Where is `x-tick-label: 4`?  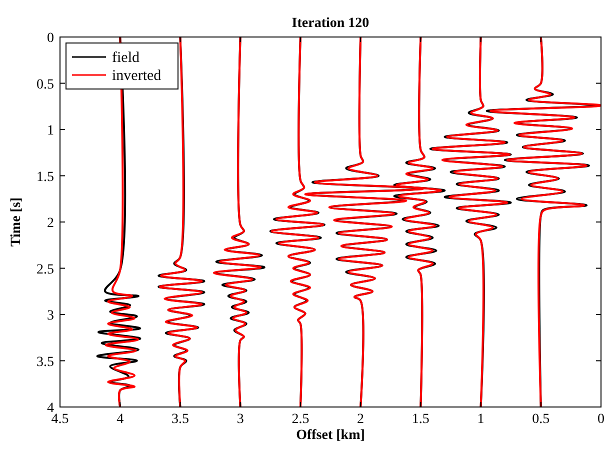 x-tick-label: 4 is located at coordinates (120, 419).